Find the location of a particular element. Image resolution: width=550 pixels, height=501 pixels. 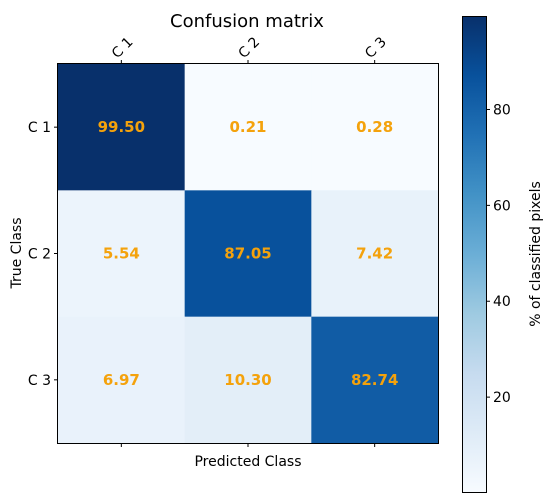

cell-value-label: 87.05 is located at coordinates (247, 254).